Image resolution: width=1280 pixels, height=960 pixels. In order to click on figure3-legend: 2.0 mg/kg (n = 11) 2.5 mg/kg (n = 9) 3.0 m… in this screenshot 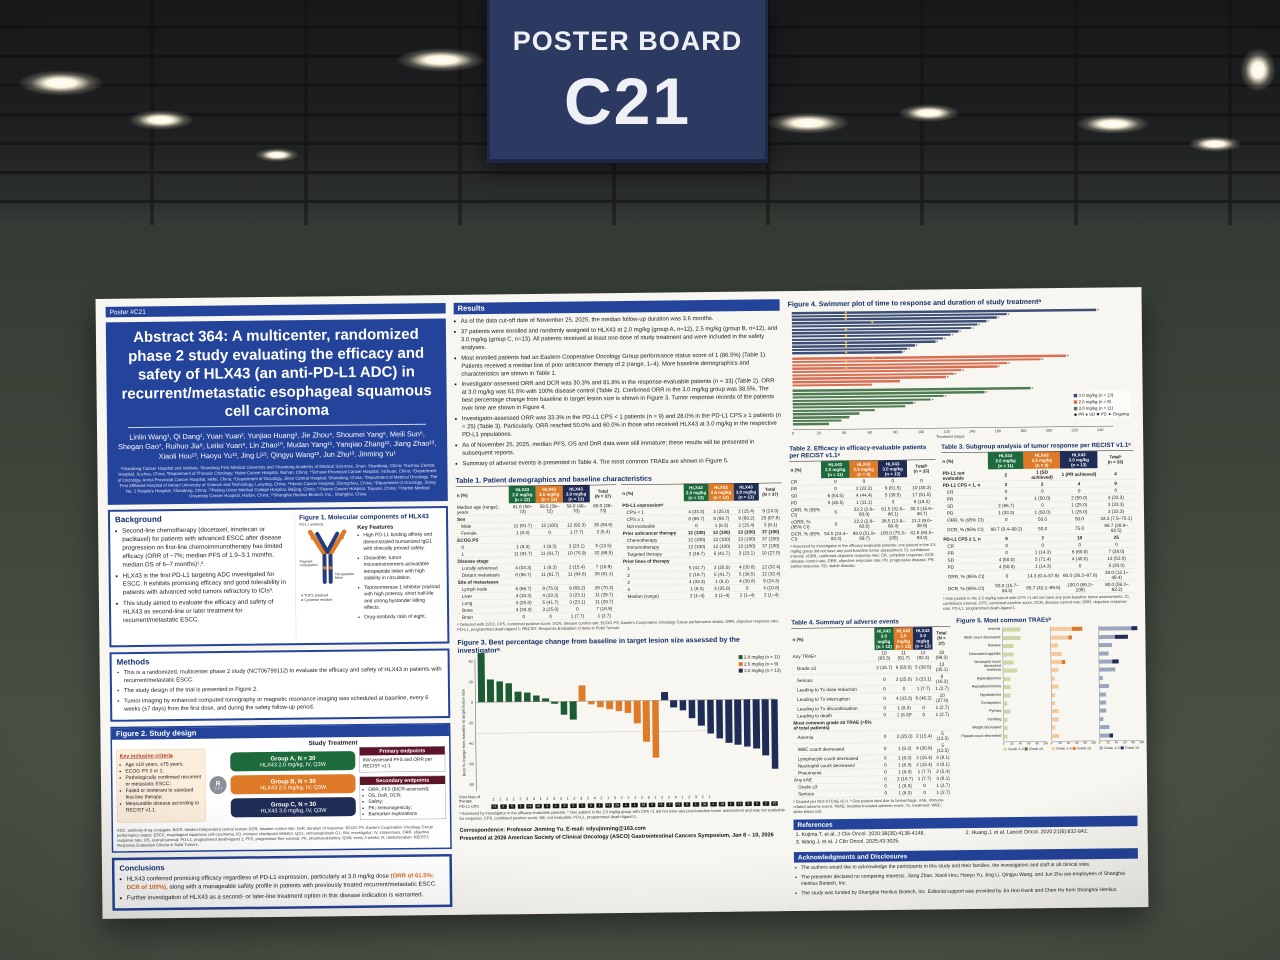, I will do `click(759, 664)`.